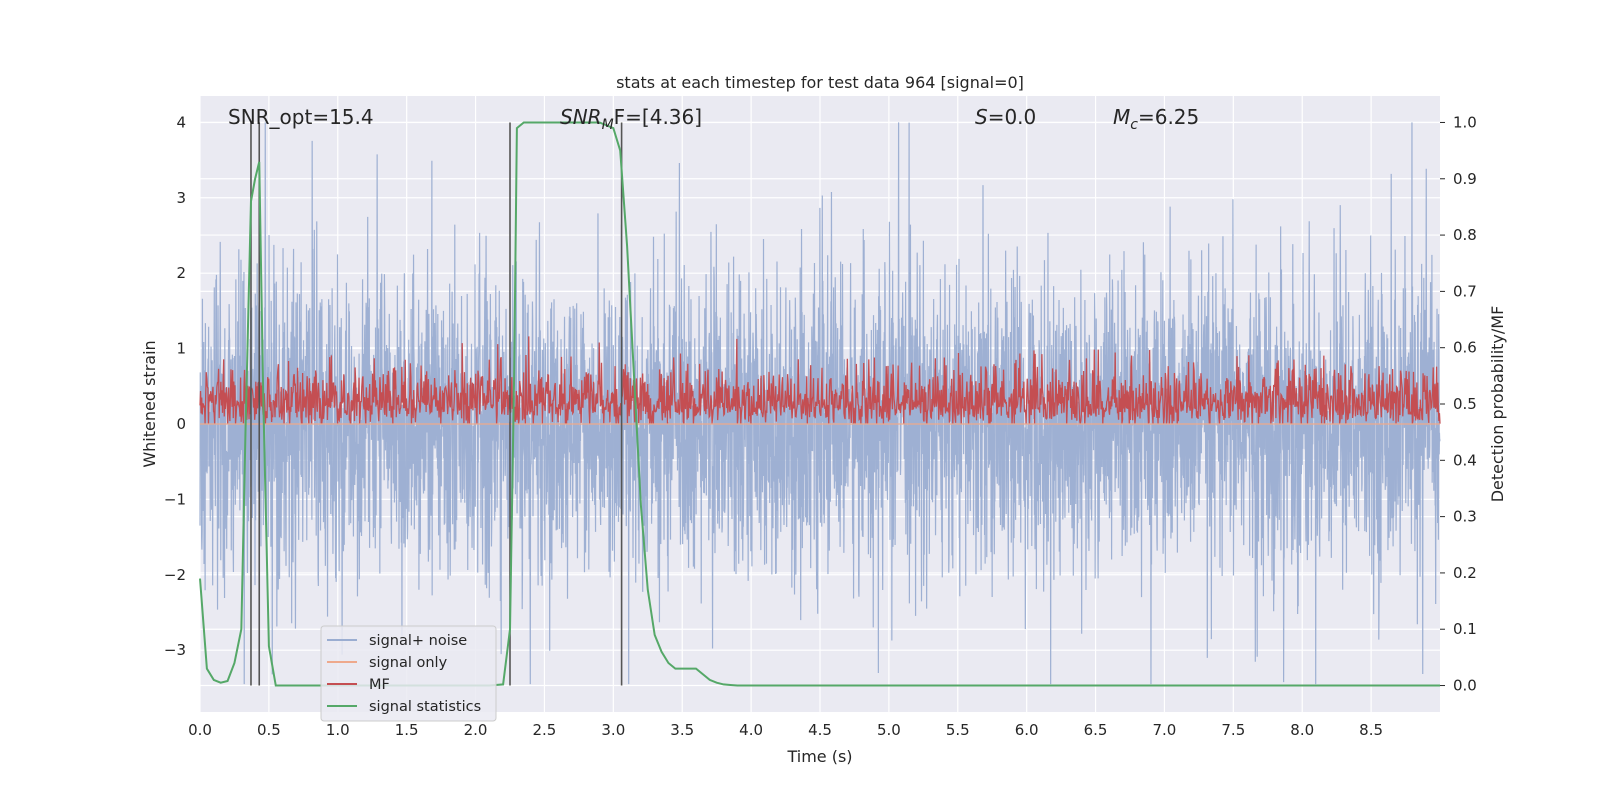 The image size is (1600, 800). I want to click on y2-tick-label: 0.0, so click(1465, 686).